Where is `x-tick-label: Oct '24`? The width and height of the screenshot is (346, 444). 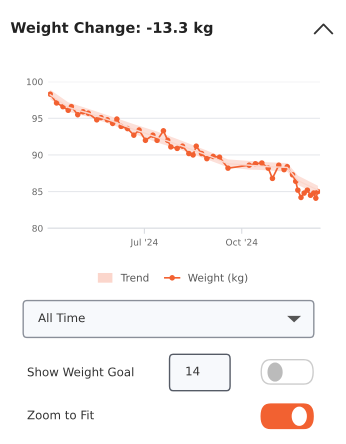 x-tick-label: Oct '24 is located at coordinates (242, 242).